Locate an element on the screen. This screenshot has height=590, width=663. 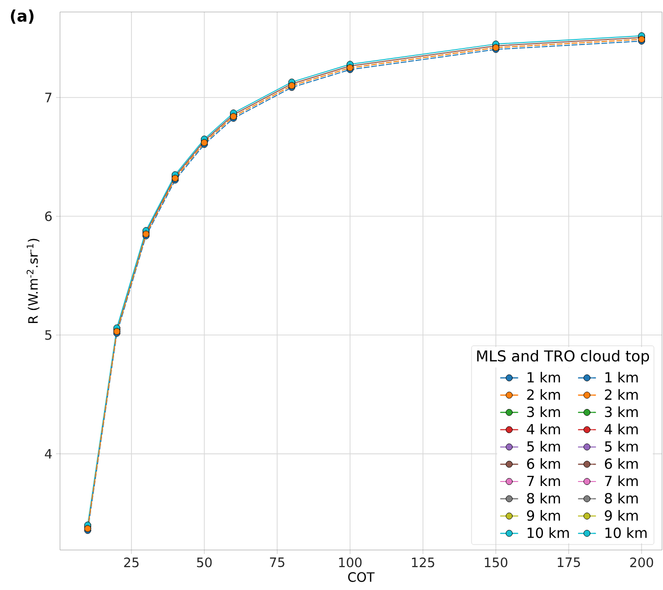
x-tick-label: 150 is located at coordinates (496, 563).